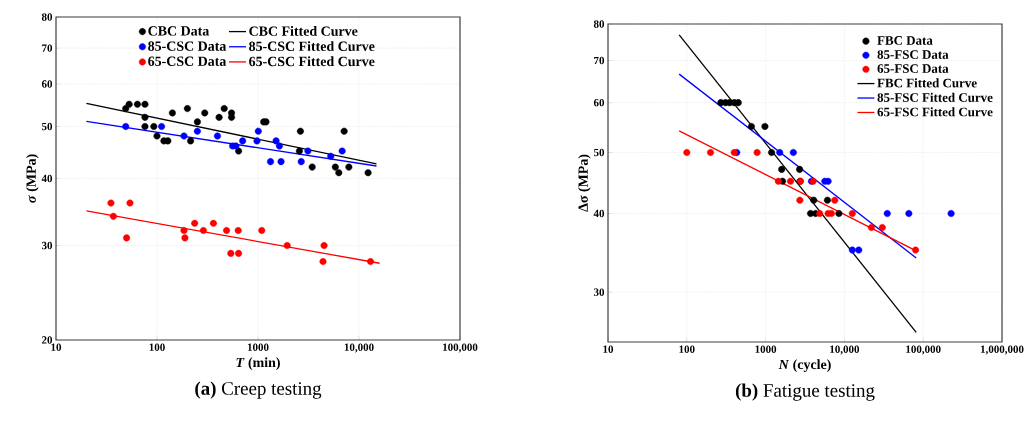  I want to click on legend-label: 65-CSC Data, so click(187, 61).